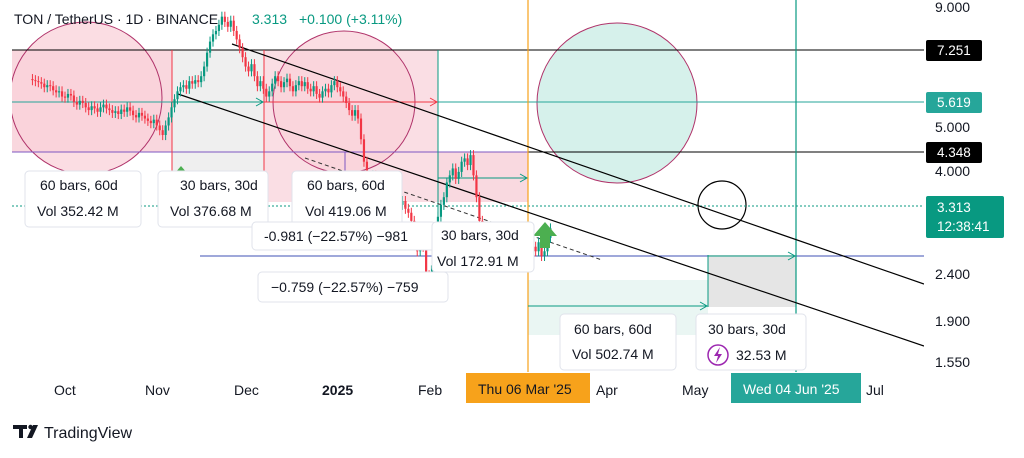  I want to click on price-tag-5619: 5.619, so click(954, 102).